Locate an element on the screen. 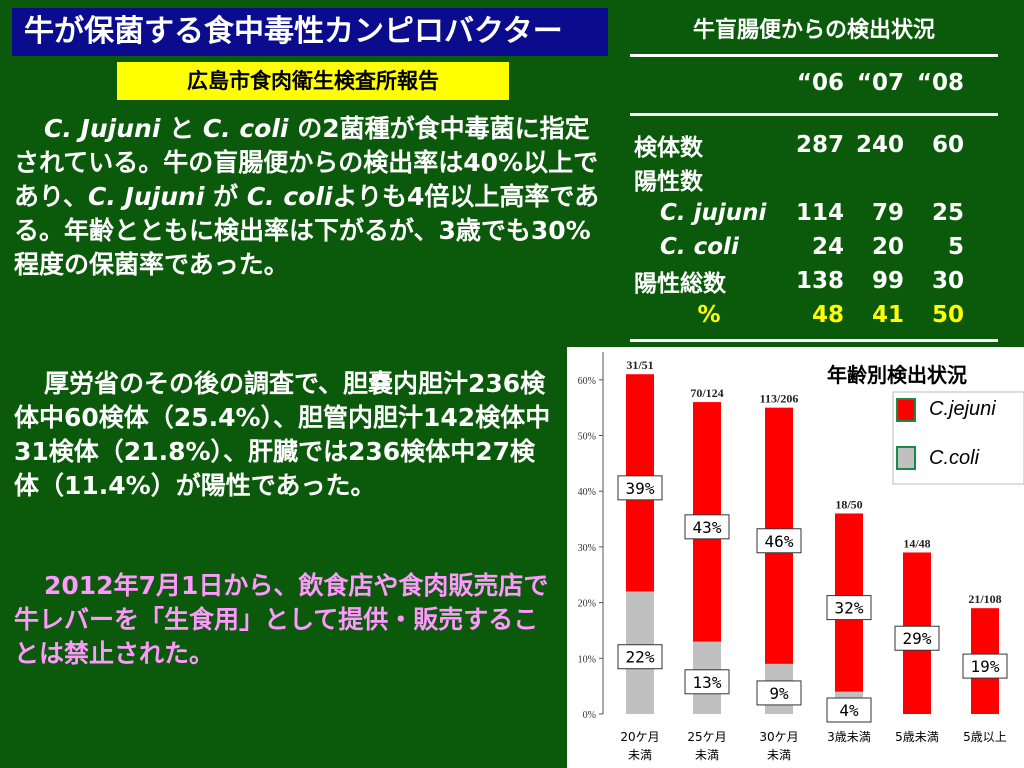 This screenshot has width=1024, height=768. coli-pct-label: 9% is located at coordinates (779, 693).